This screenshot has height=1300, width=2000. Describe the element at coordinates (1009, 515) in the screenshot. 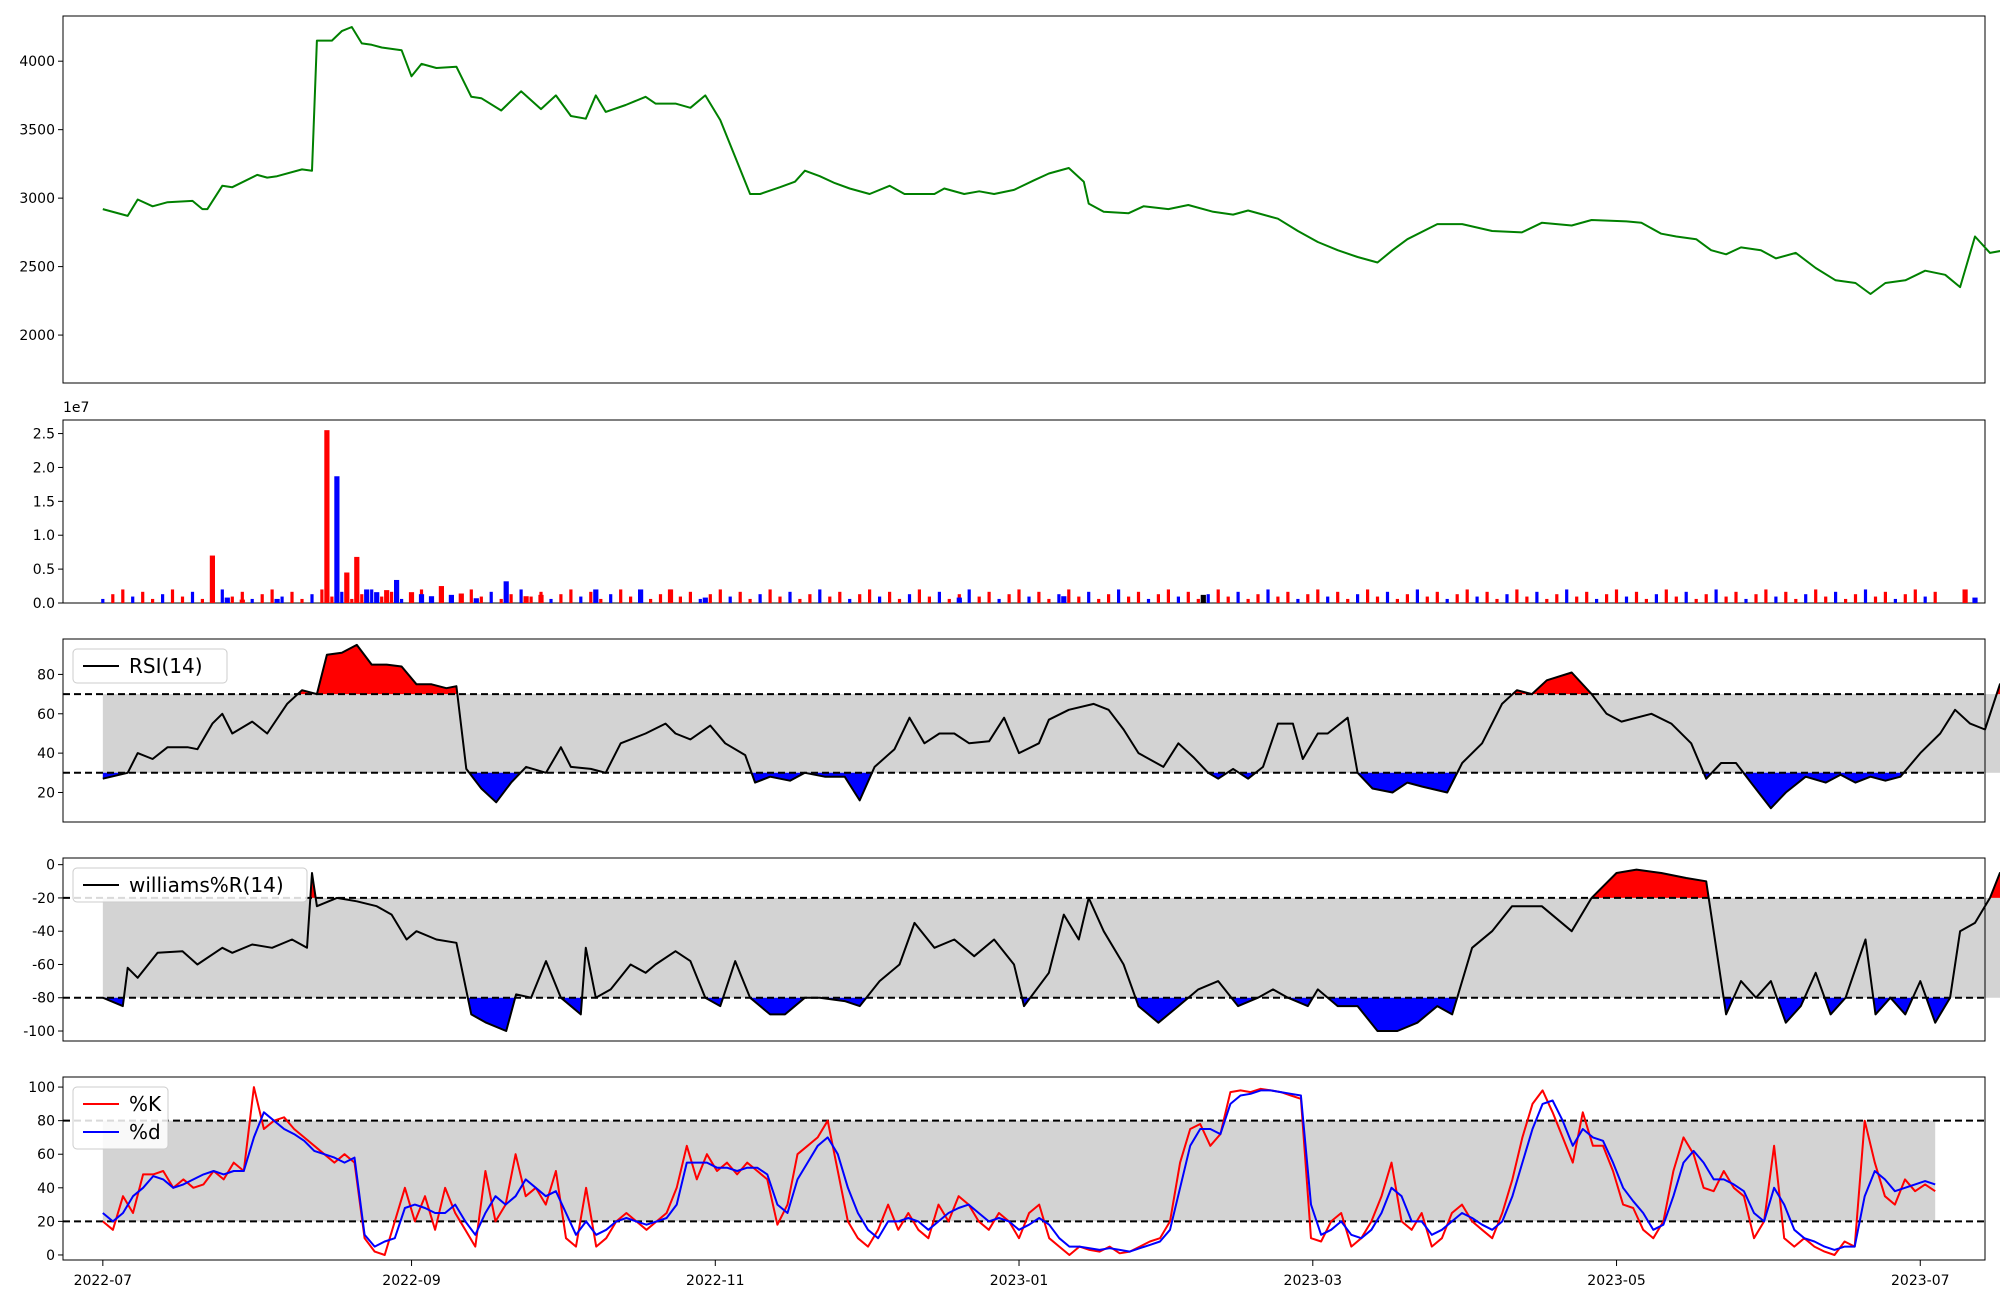

I see `volume-panel: 0.0 0.5 1.0 1.5 2.0 2.5` at that location.